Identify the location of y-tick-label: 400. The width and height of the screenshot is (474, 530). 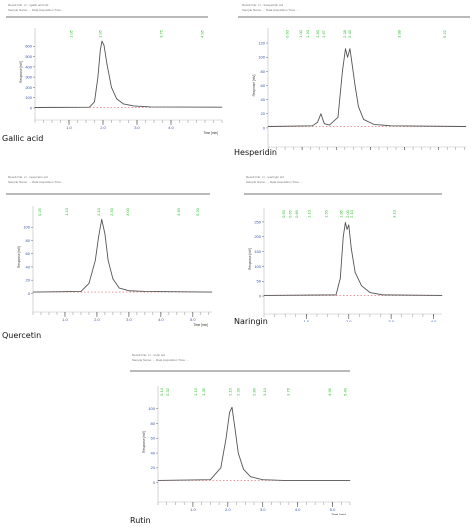
(28, 66).